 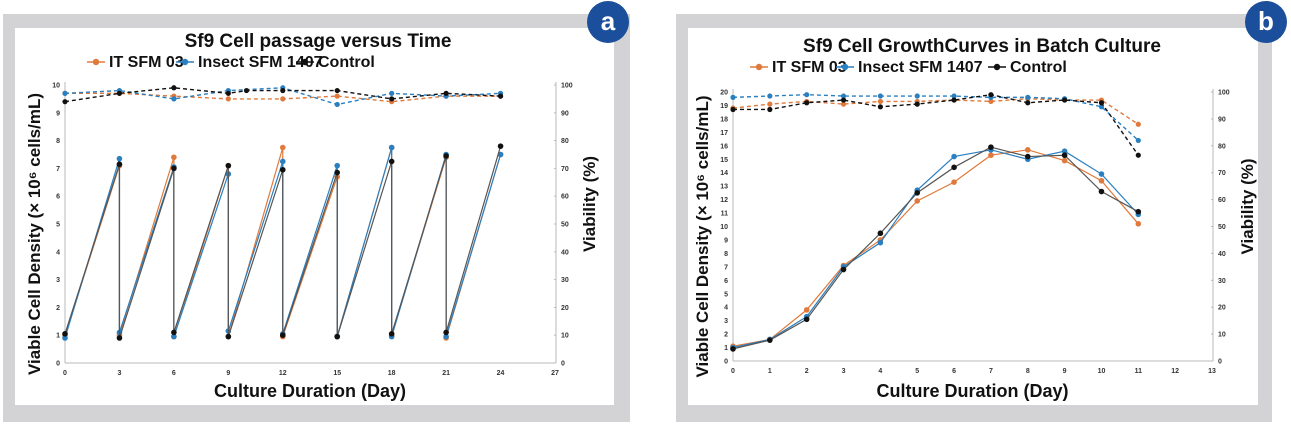 I want to click on panel-b-y-tick-label: 10, so click(x=724, y=227).